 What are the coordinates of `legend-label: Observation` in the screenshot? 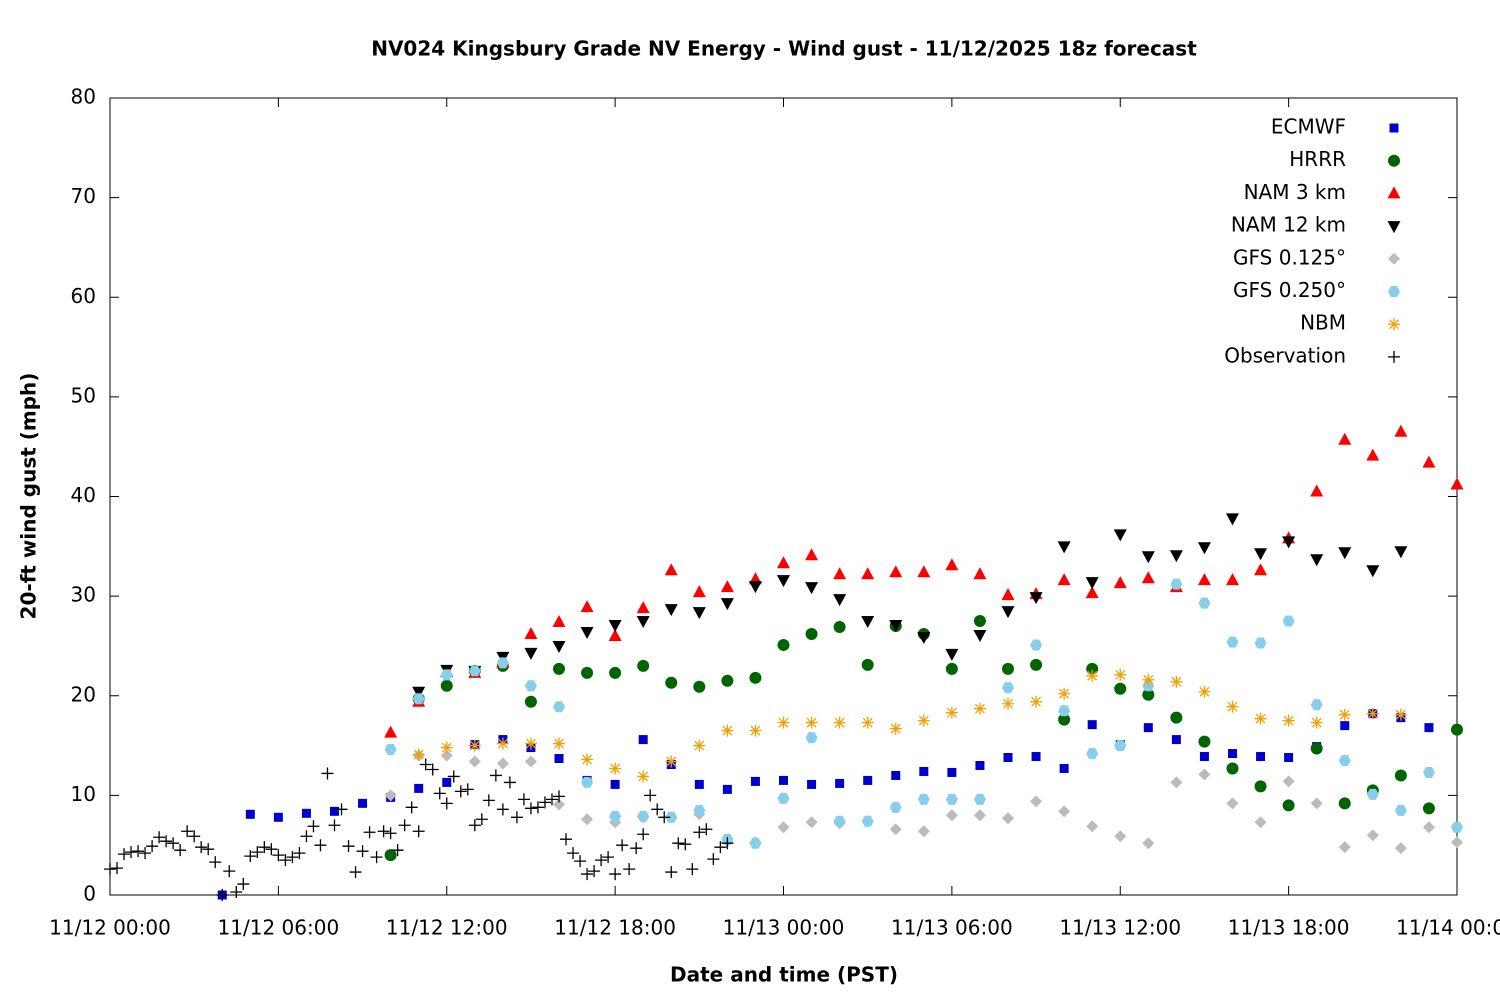 It's located at (1285, 355).